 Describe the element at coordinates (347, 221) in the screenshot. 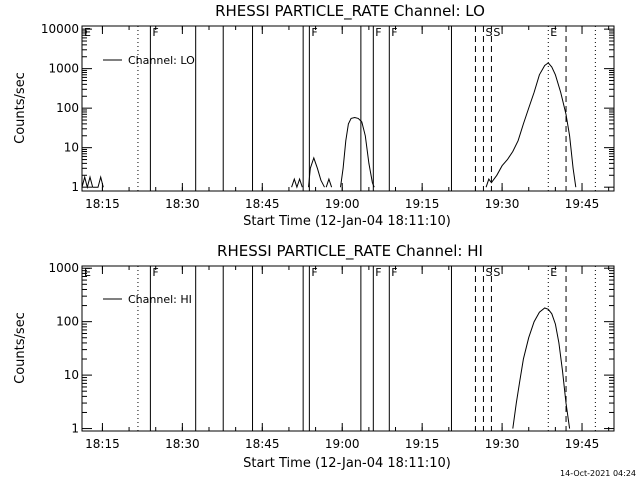

I see `panel-lo-xlabel: Start Time (12-Jan-04 18:11:10)` at that location.